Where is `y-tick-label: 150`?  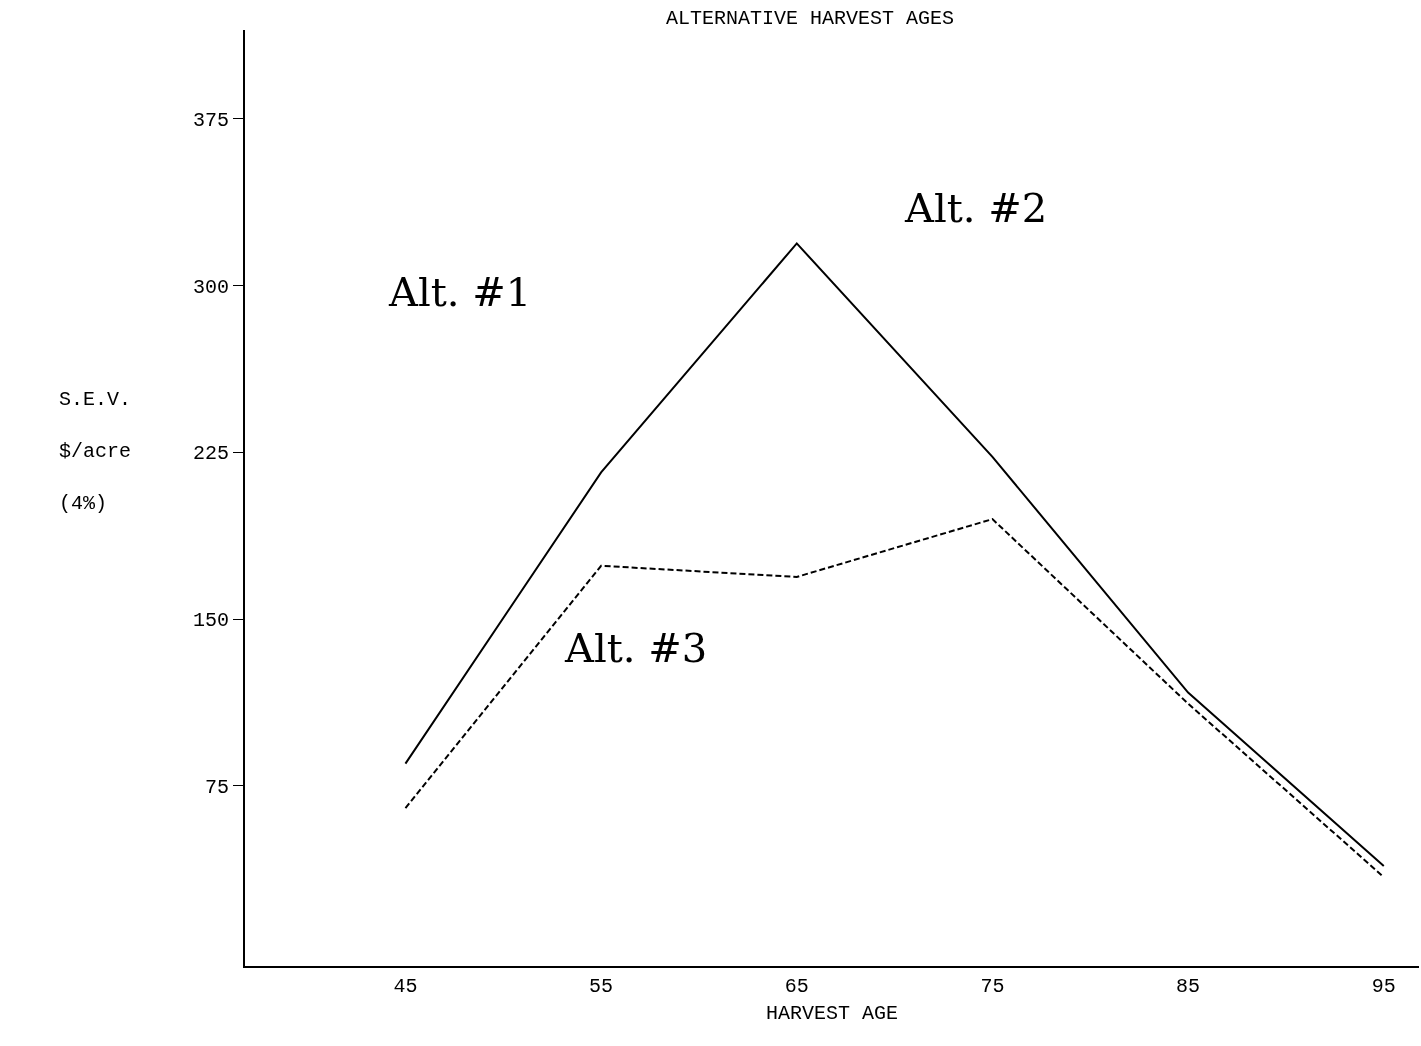
y-tick-label: 150 is located at coordinates (210, 621).